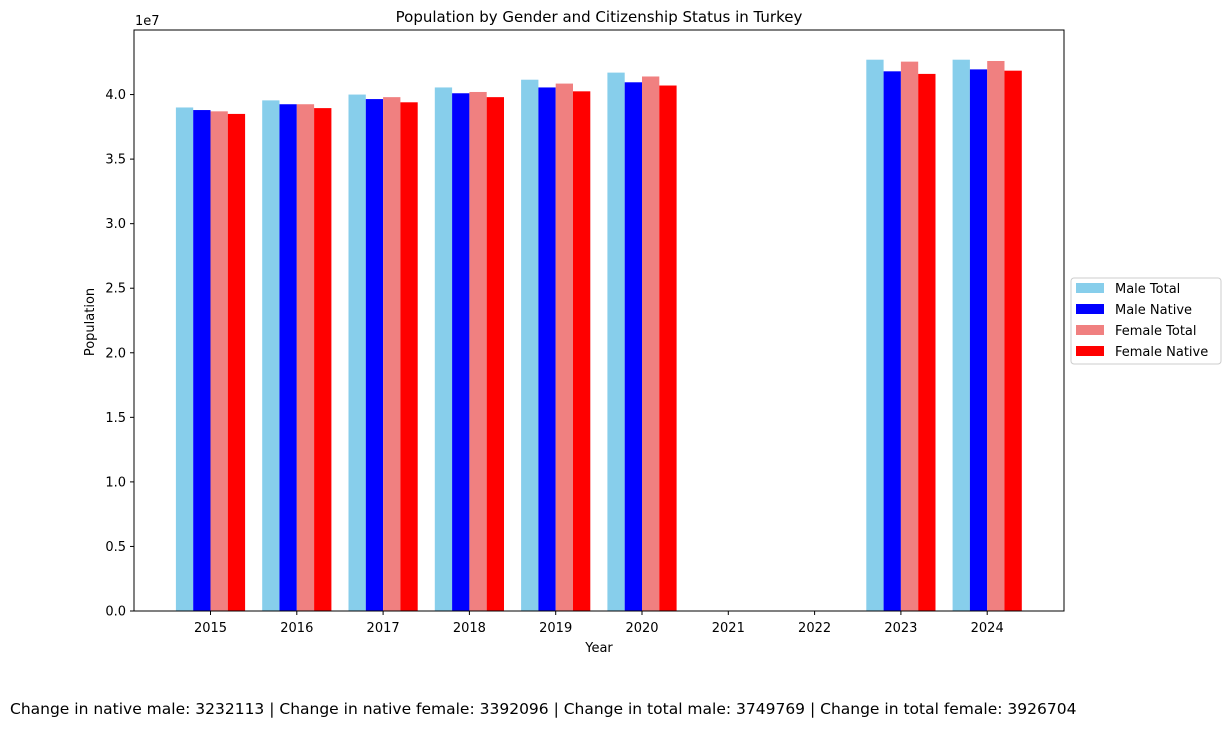 This screenshot has height=730, width=1230. What do you see at coordinates (875, 335) in the screenshot?
I see `bar-male-total-2023` at bounding box center [875, 335].